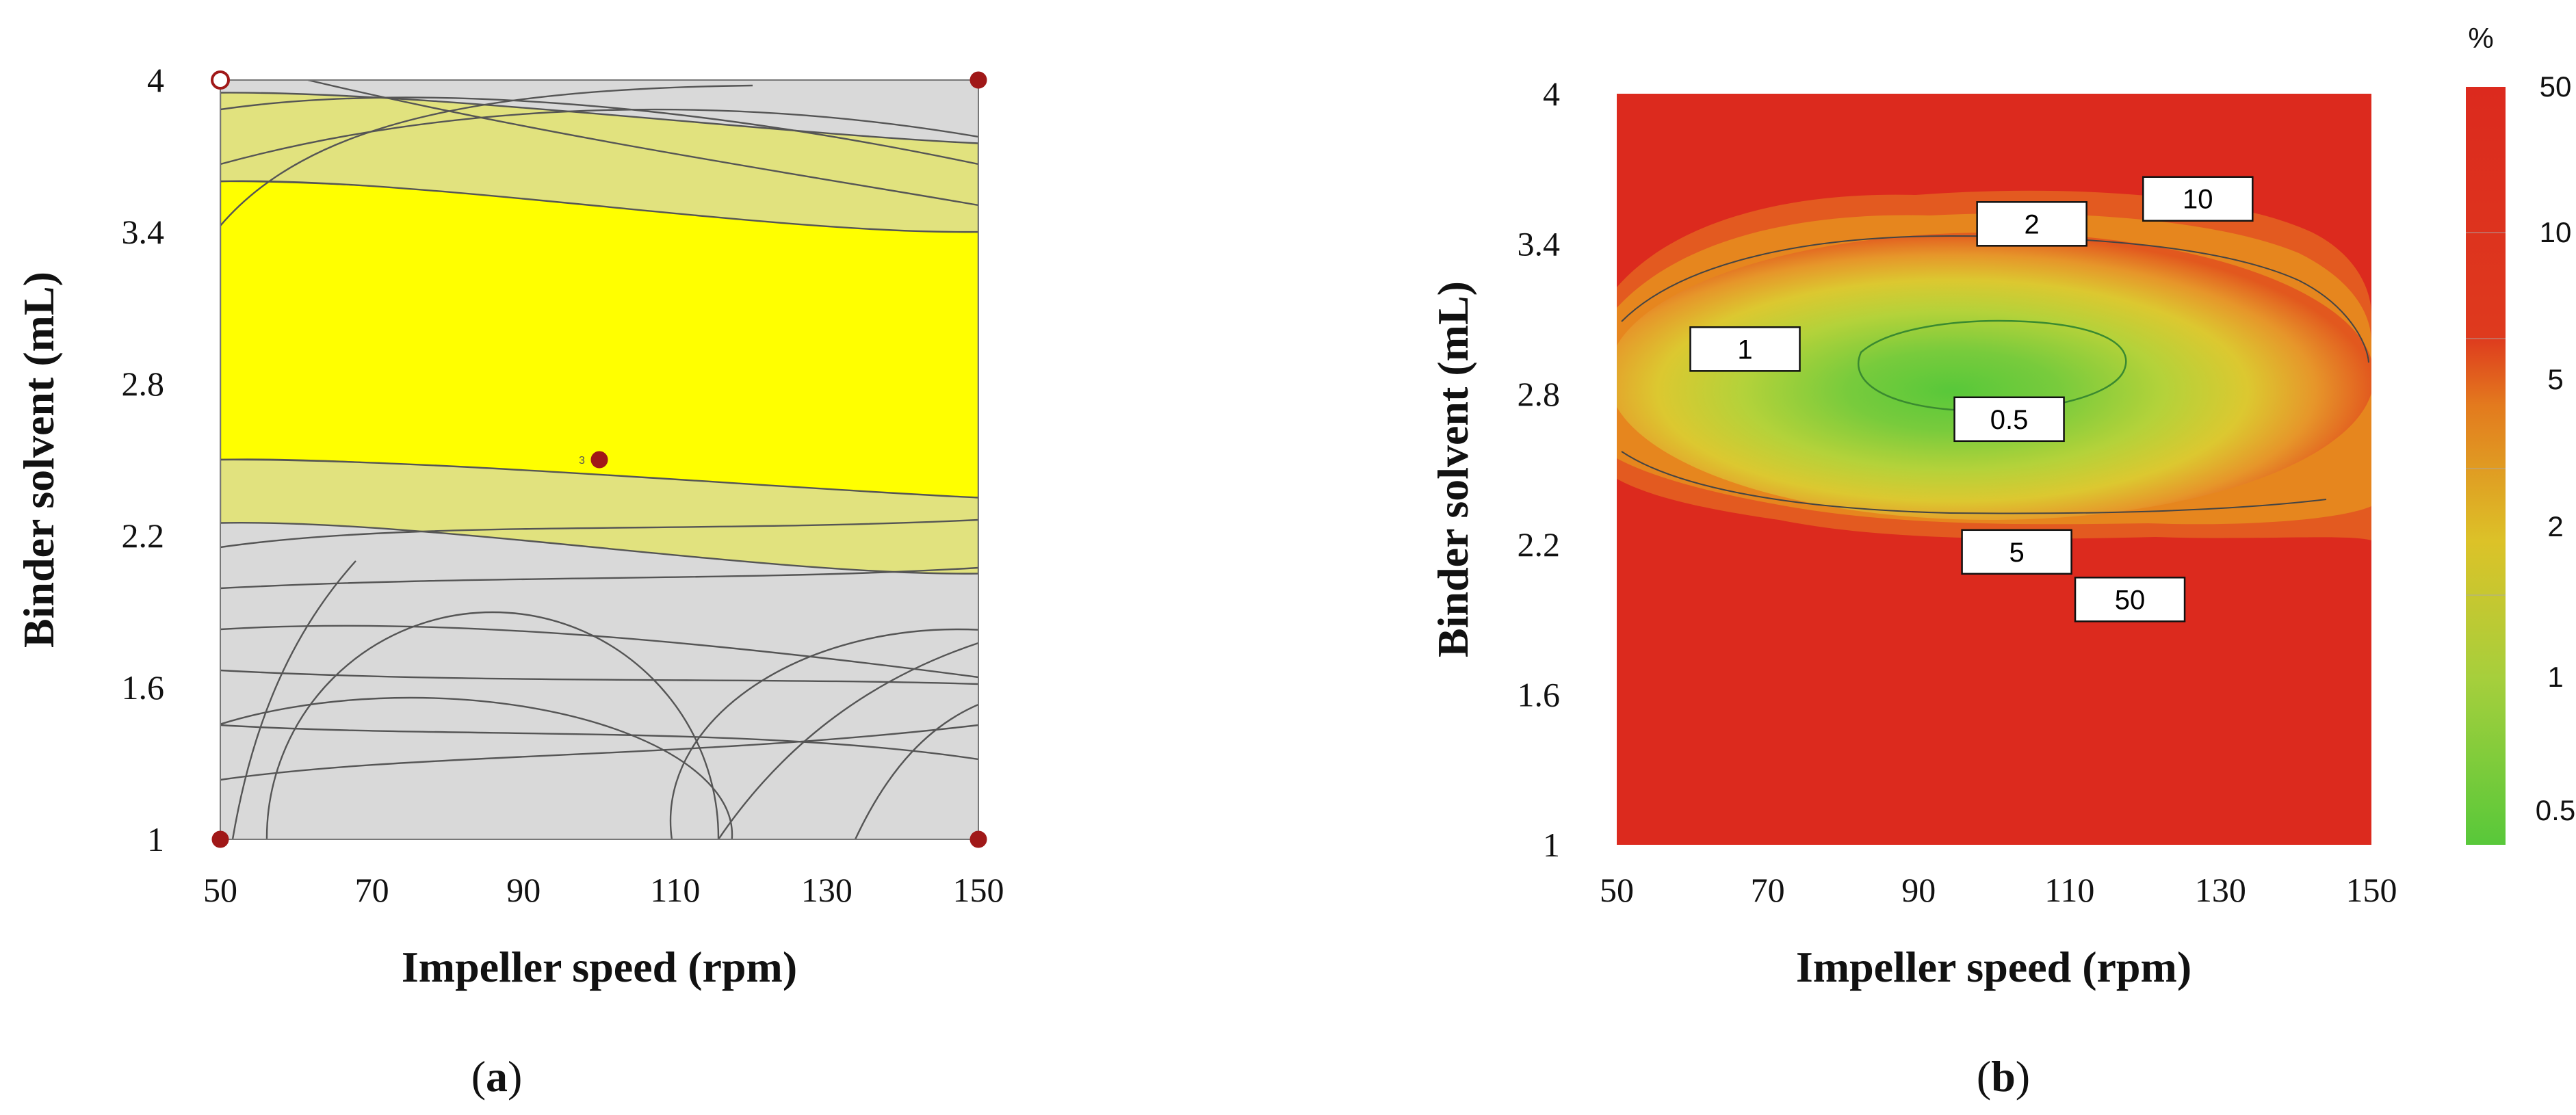 The image size is (2576, 1115). I want to click on colorbar-label-5: 5, so click(2555, 379).